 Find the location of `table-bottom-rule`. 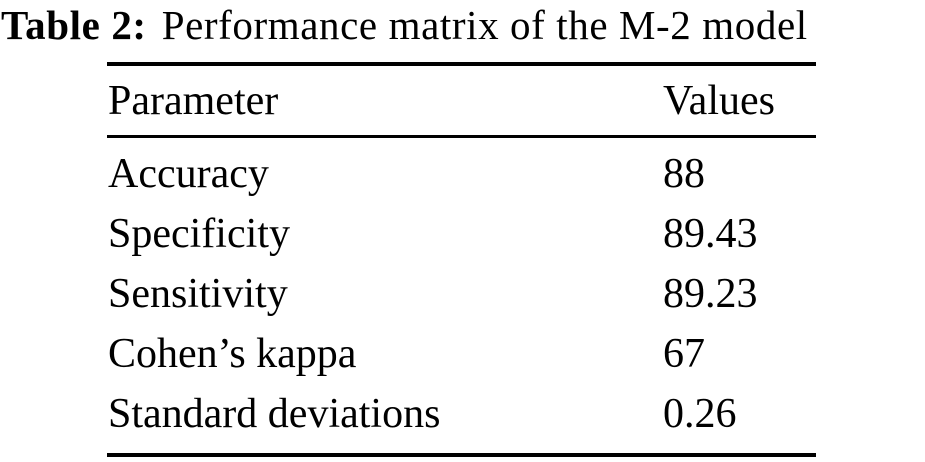

table-bottom-rule is located at coordinates (461, 455).